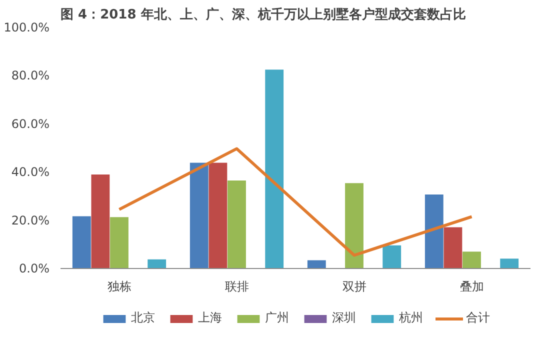  What do you see at coordinates (344, 318) in the screenshot?
I see `legend-label: 深圳` at bounding box center [344, 318].